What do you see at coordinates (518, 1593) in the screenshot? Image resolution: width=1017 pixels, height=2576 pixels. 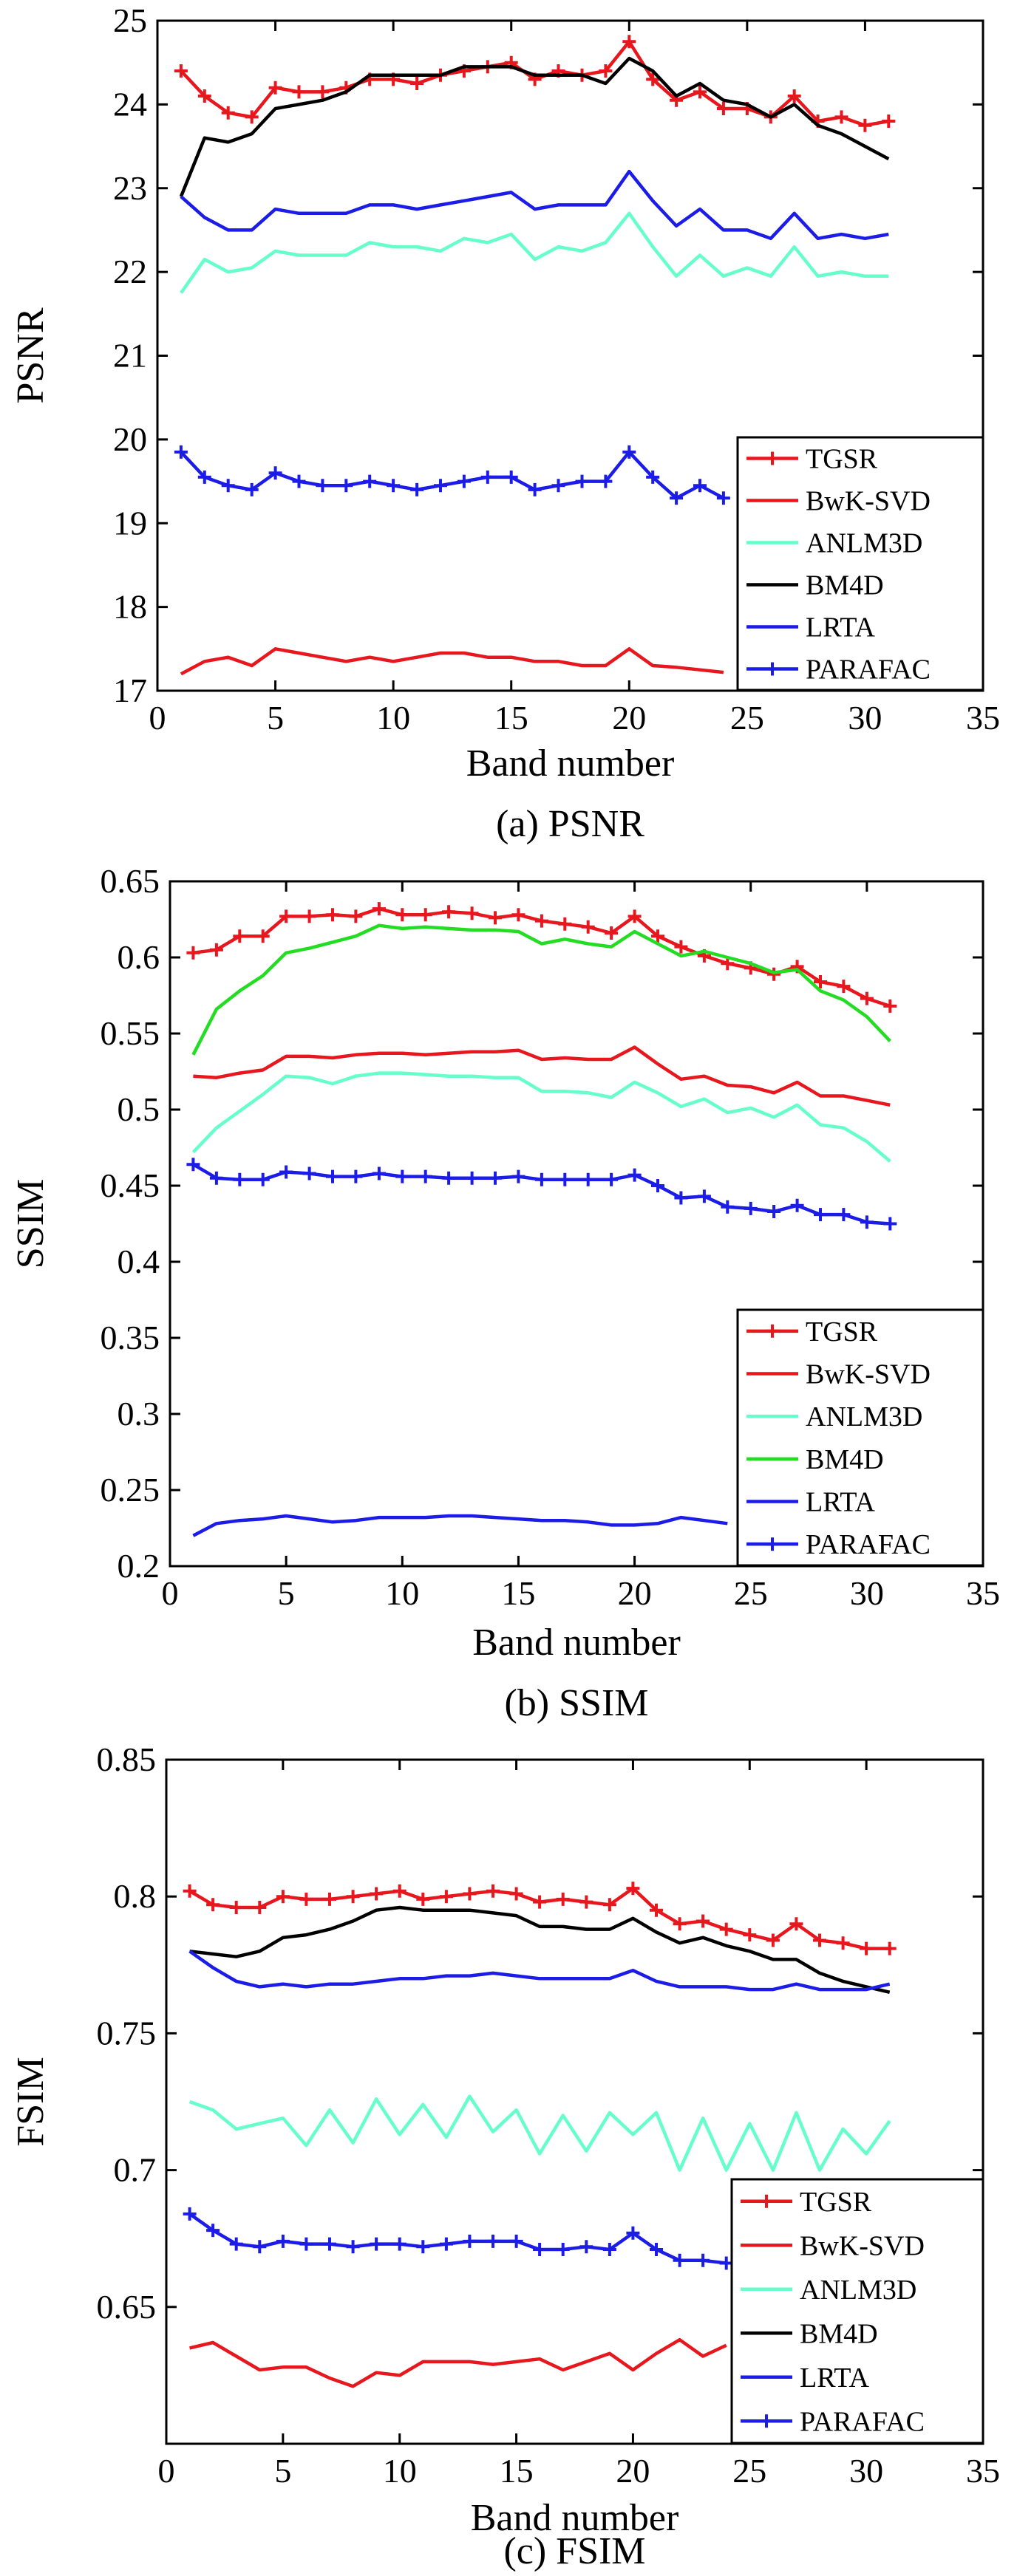 I see `x-tick-label: 15` at bounding box center [518, 1593].